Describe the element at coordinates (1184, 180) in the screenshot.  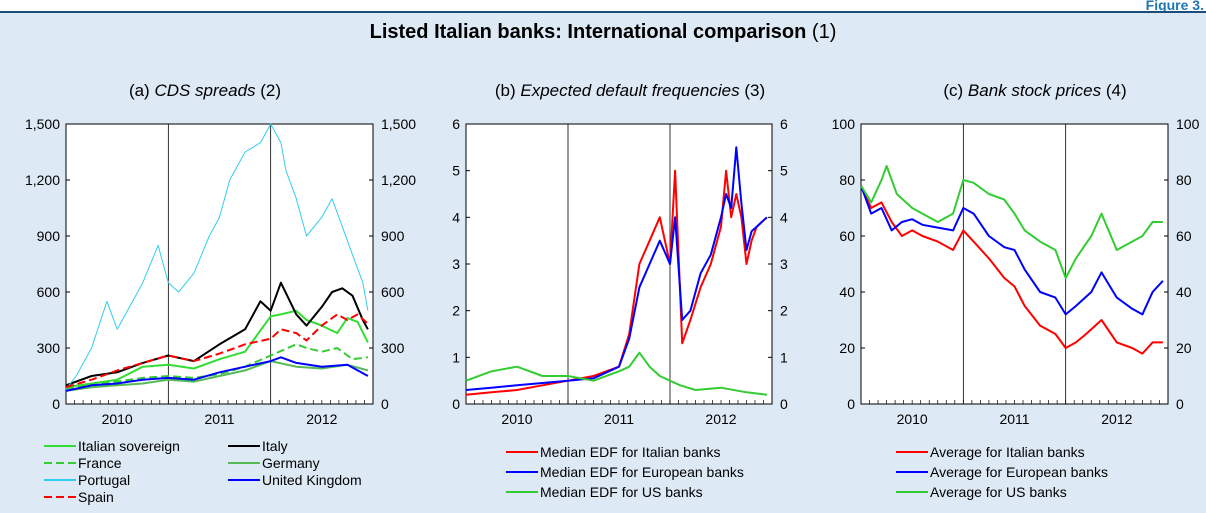
I see `y-tick-label-right: 80` at that location.